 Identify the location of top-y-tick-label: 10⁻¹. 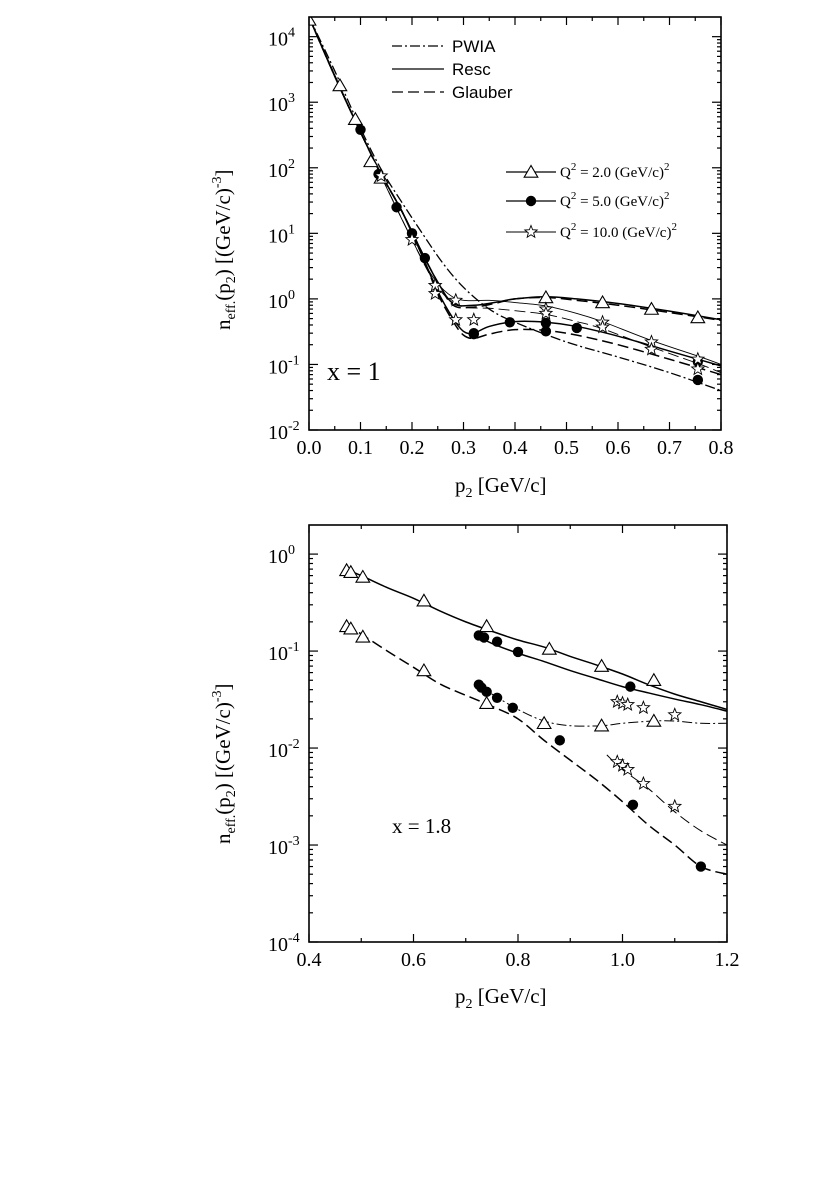
(284, 365).